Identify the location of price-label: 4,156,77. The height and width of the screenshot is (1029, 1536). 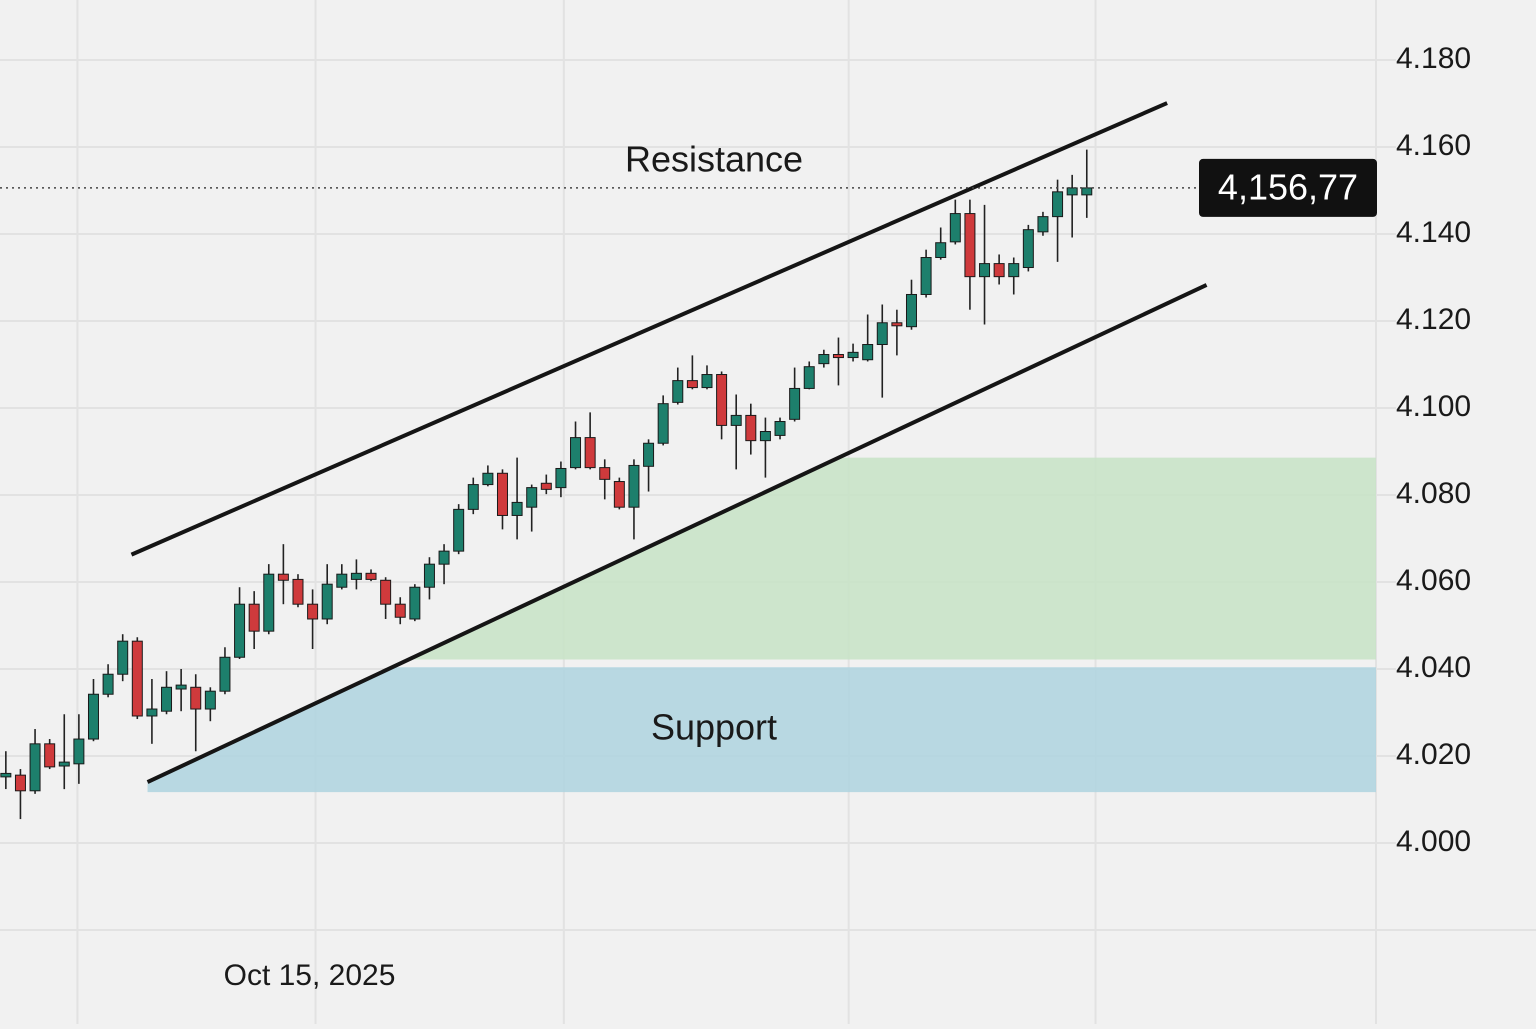
(1288, 186).